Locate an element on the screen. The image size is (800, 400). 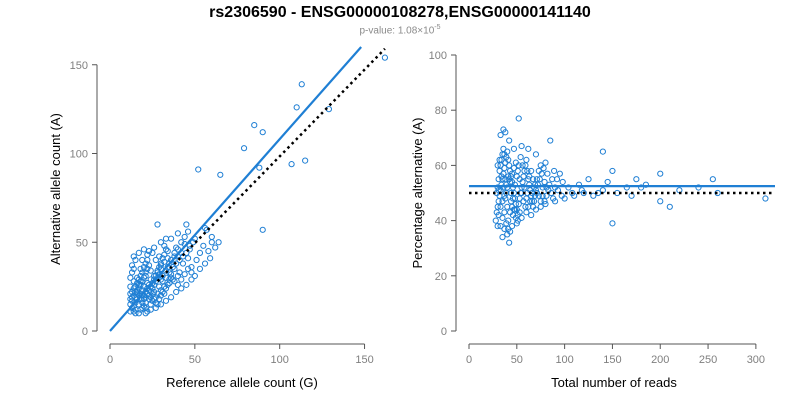
y-tick-label: 100 is located at coordinates (79, 155).